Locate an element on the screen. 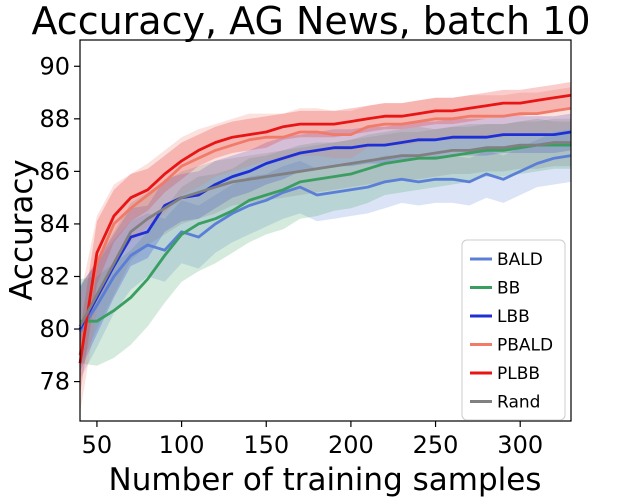  x-tick-label: 50 is located at coordinates (97, 445).